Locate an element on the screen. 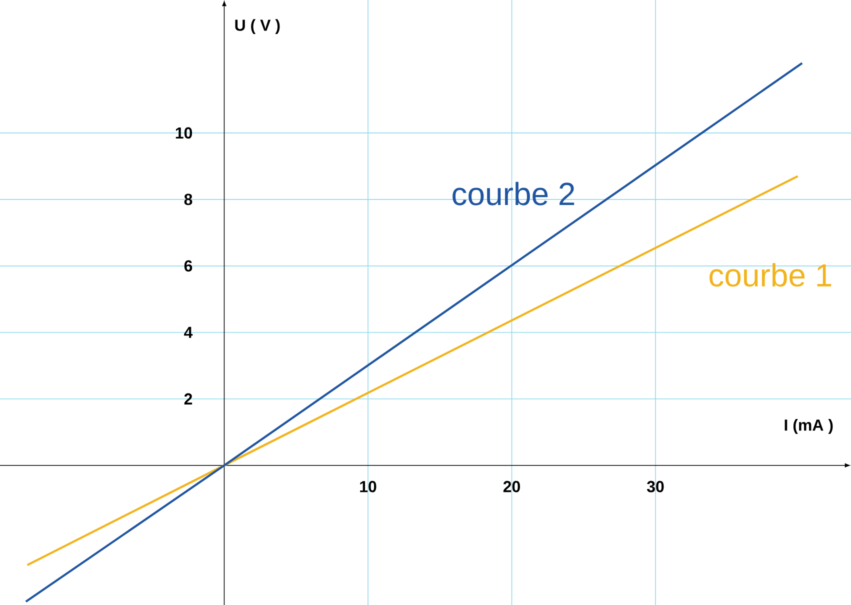 Image resolution: width=851 pixels, height=605 pixels. y-tick-label: 8 is located at coordinates (188, 200).